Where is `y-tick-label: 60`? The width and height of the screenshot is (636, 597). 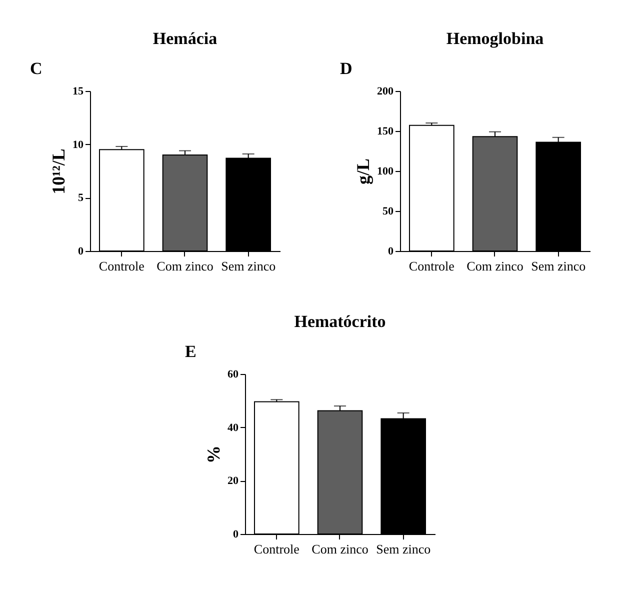 y-tick-label: 60 is located at coordinates (233, 374).